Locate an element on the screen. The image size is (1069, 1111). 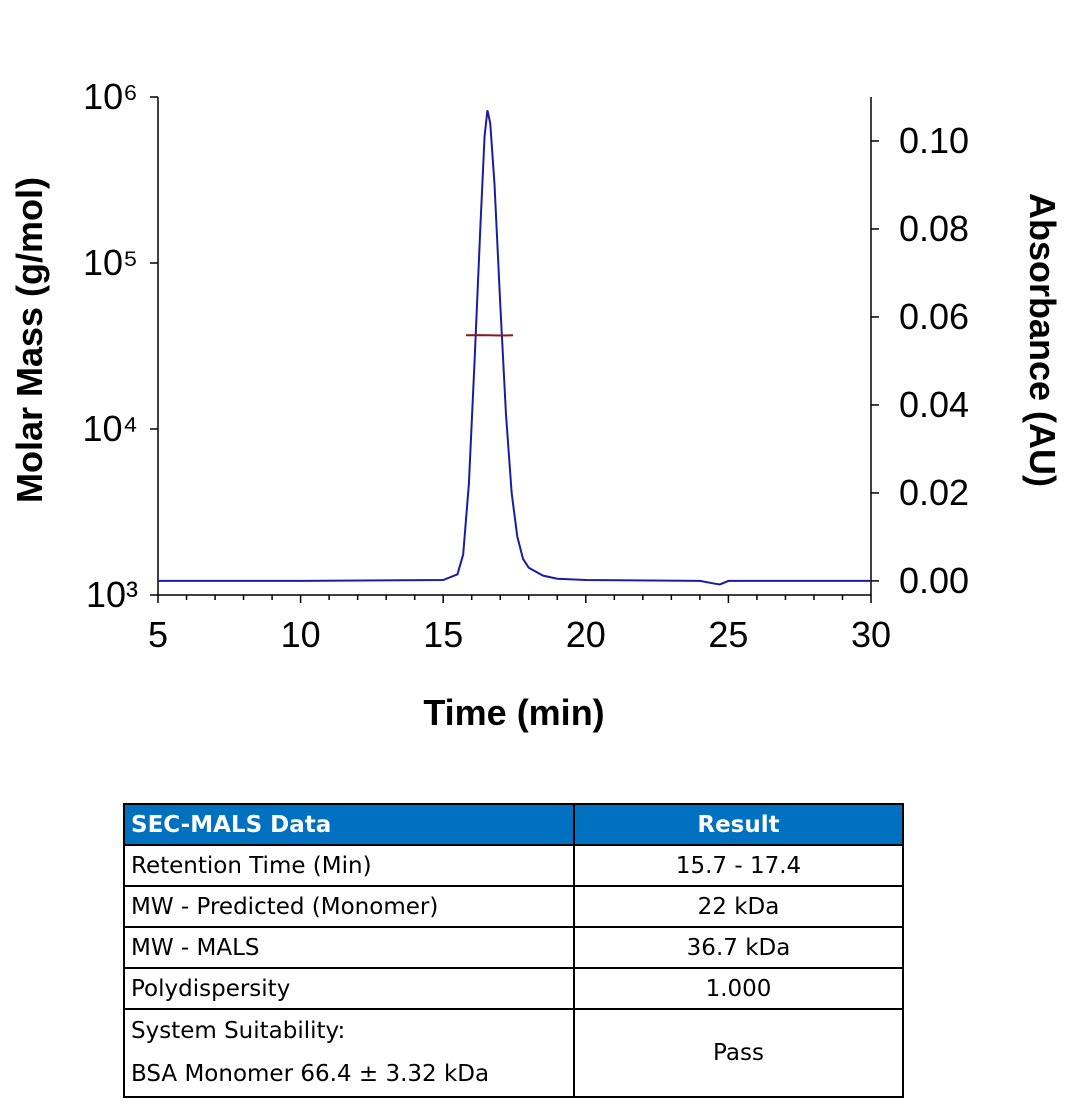
x-tick-label: 10 is located at coordinates (301, 634).